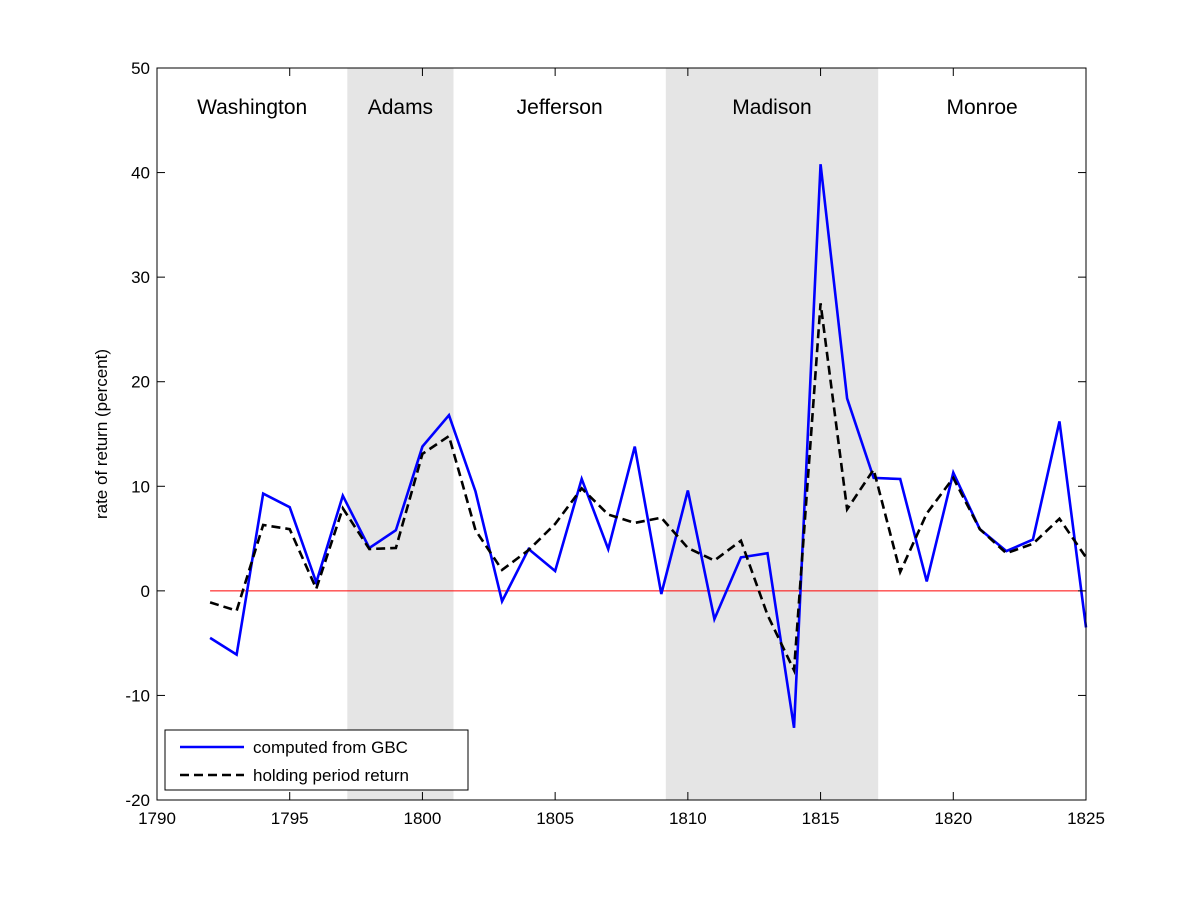  I want to click on y-tick-label-10: 10, so click(140, 486).